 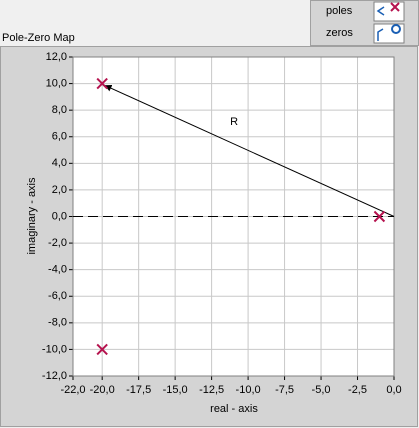 What do you see at coordinates (248, 390) in the screenshot?
I see `x-tick-label: -10,0` at bounding box center [248, 390].